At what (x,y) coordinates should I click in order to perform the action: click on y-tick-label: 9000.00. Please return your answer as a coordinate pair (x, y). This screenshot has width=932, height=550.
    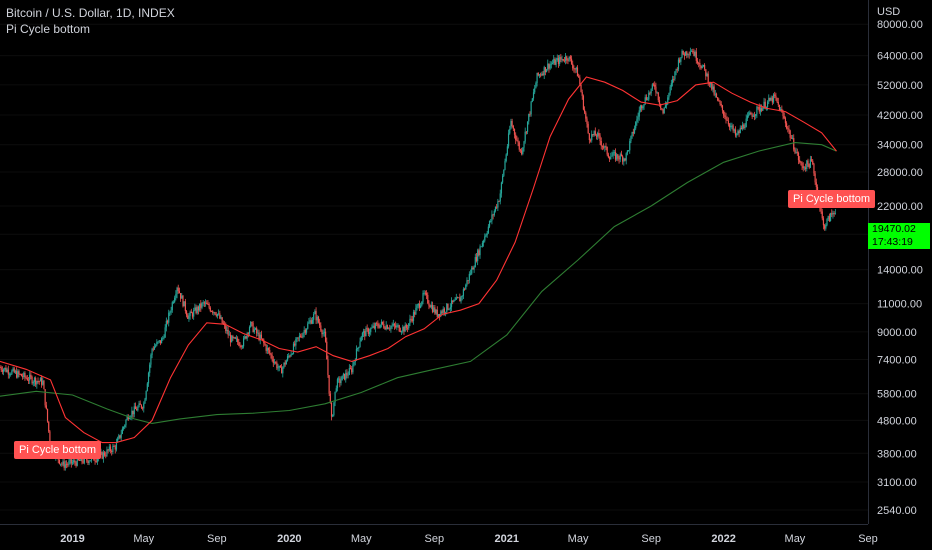
    Looking at the image, I should click on (897, 333).